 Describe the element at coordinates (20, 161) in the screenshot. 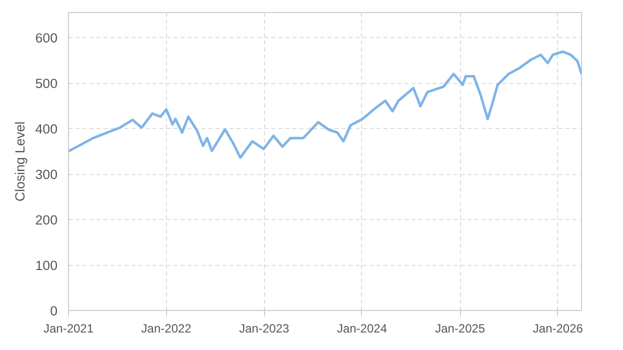

I see `y-axis-title: Closing Level` at that location.